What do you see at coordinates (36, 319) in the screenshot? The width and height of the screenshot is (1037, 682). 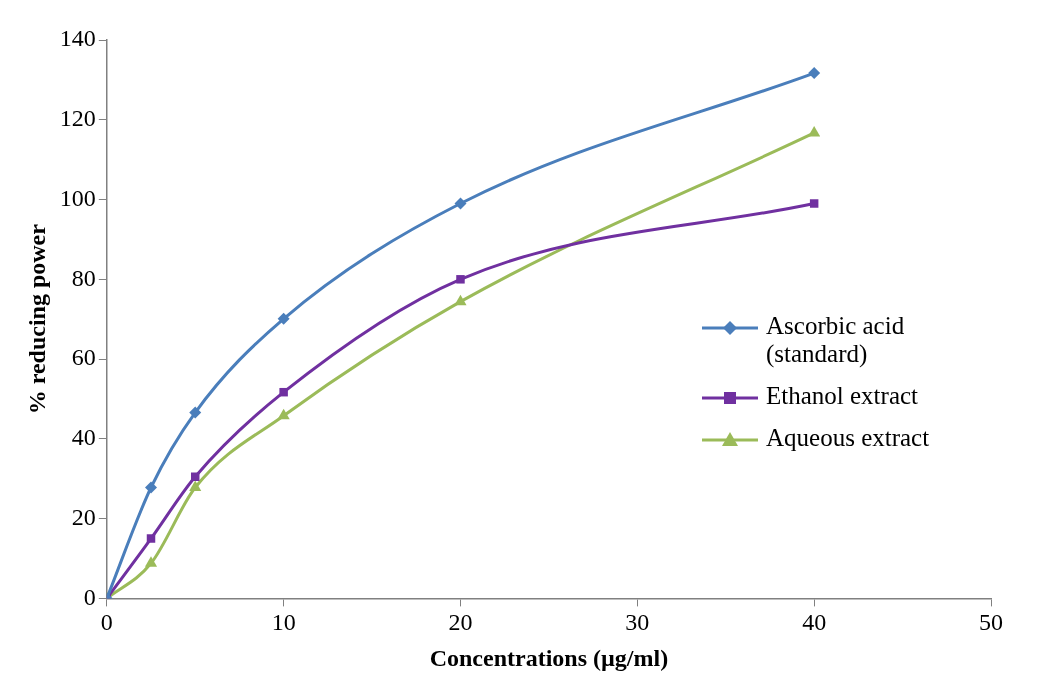 I see `y-axis-title: % reducing power` at bounding box center [36, 319].